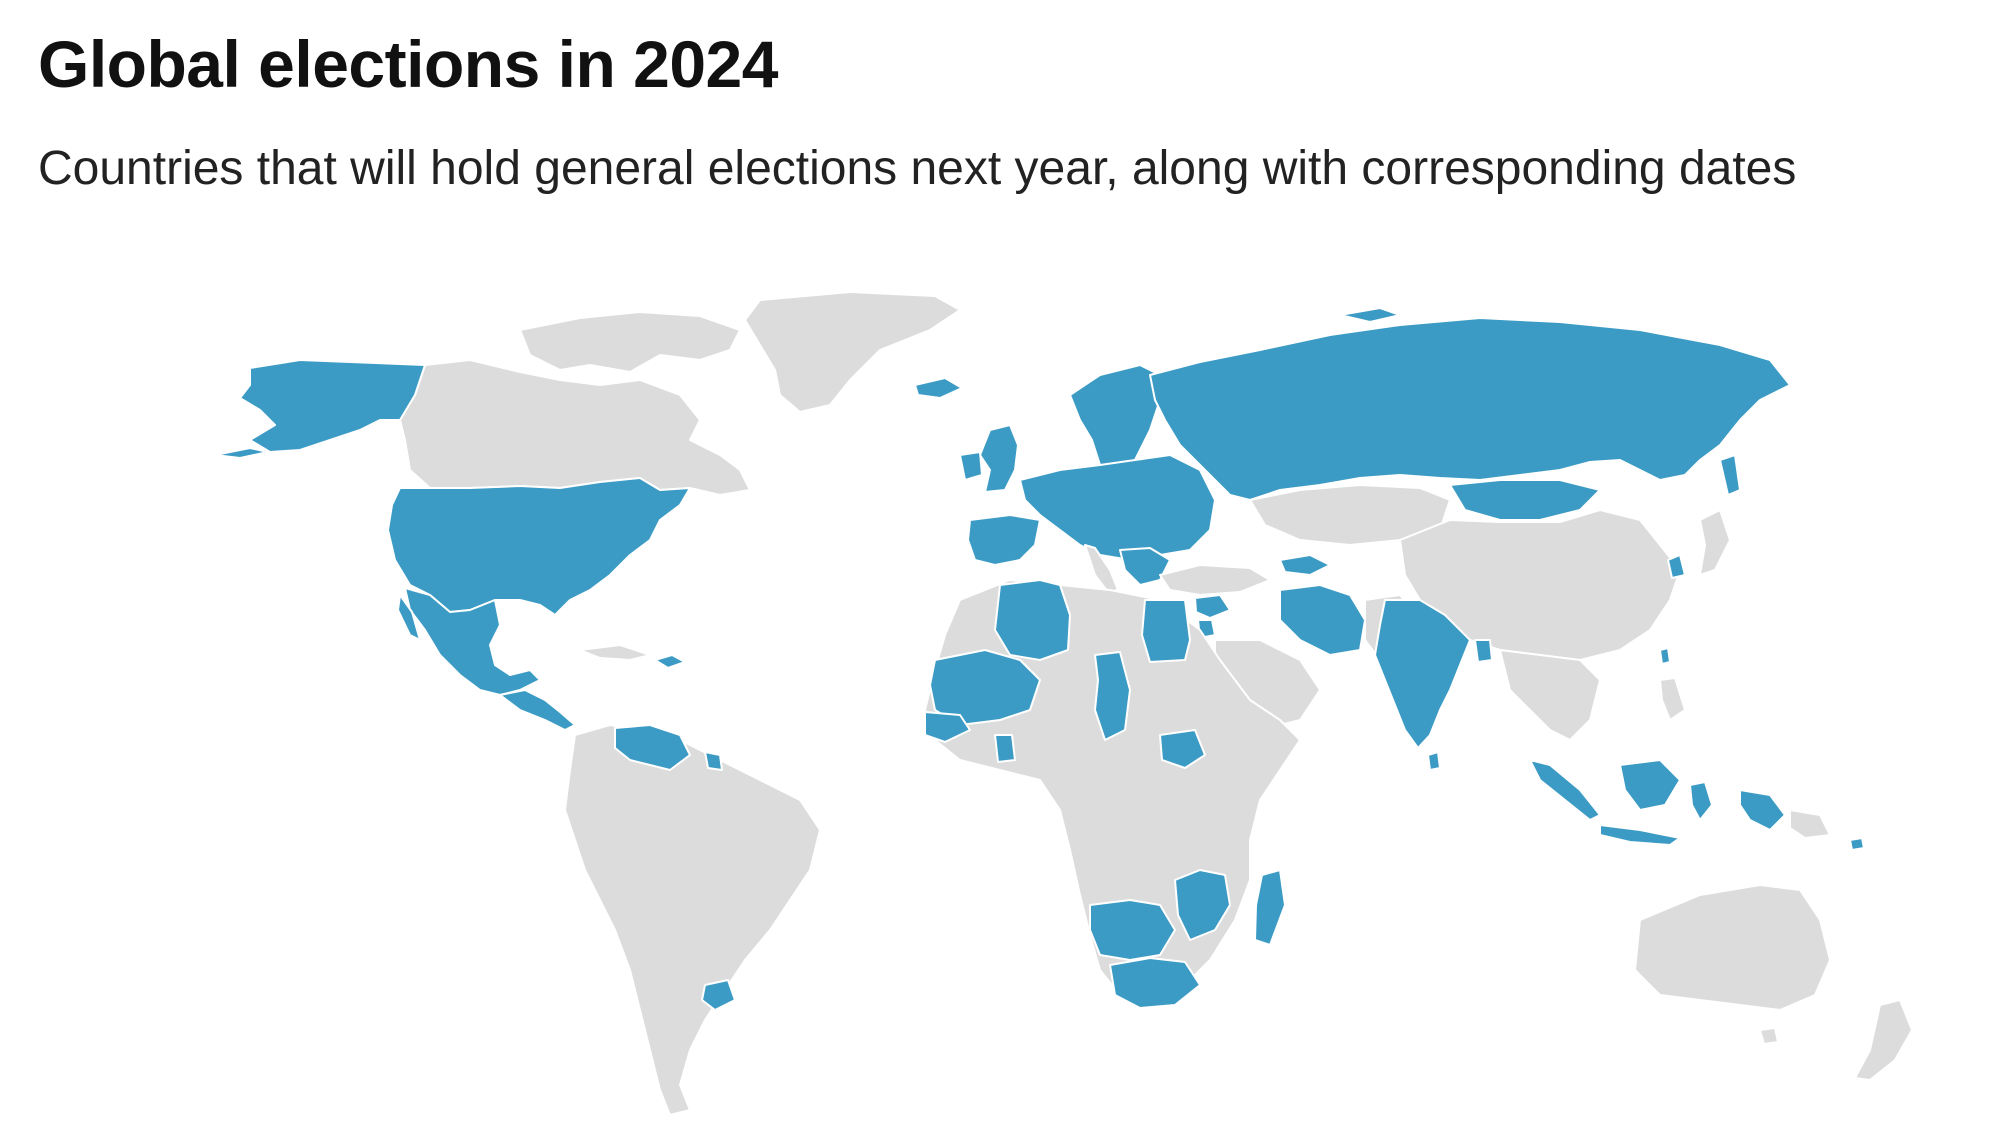 Image resolution: width=2008 pixels, height=1135 pixels. Describe the element at coordinates (630, 342) in the screenshot. I see `canada-arctic-islands` at that location.